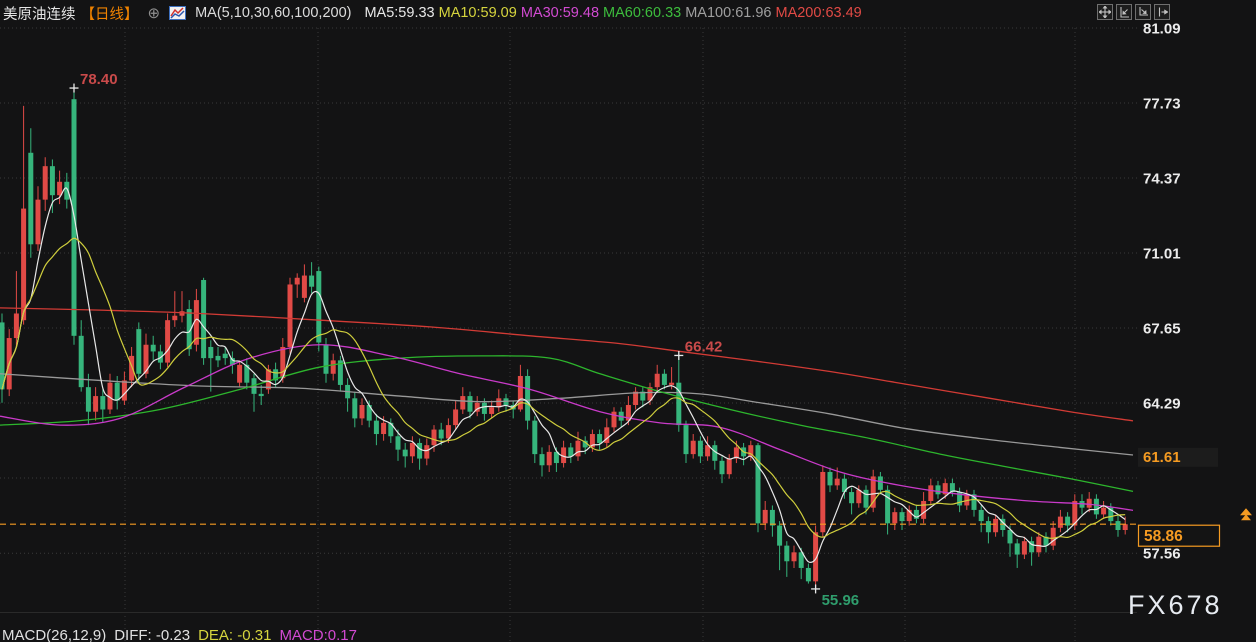 Image resolution: width=1256 pixels, height=642 pixels. I want to click on axis-label: 77.73, so click(1162, 104).